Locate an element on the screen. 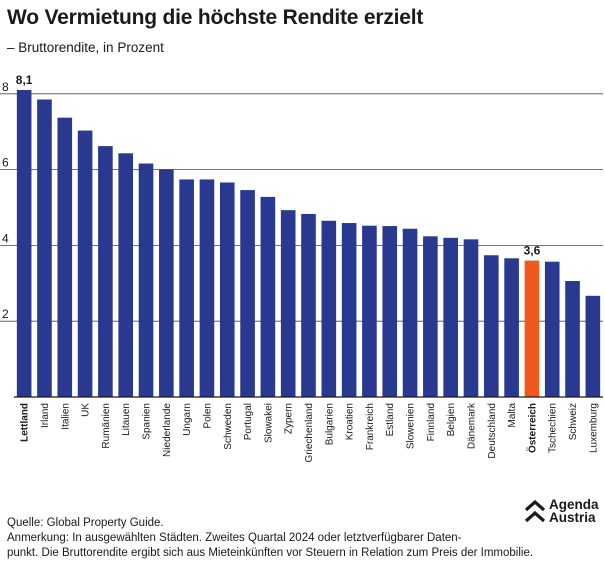  x-tick-label: Deutschland is located at coordinates (492, 431).